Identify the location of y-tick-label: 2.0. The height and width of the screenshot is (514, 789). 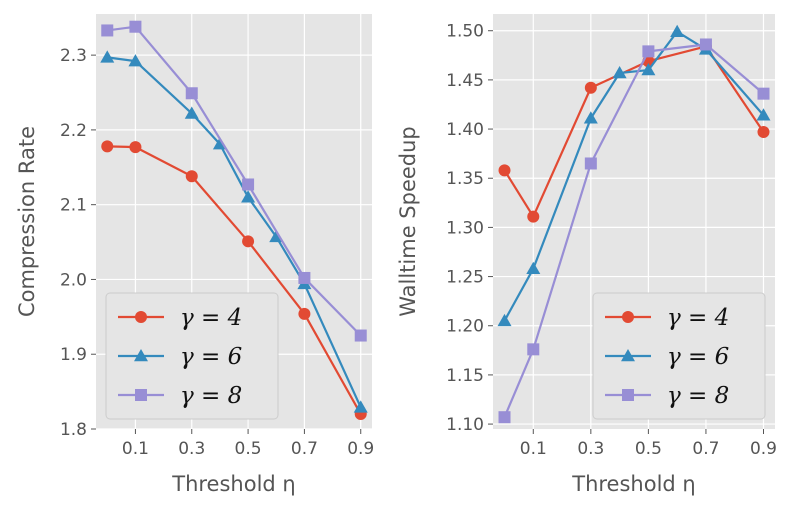
(73, 280).